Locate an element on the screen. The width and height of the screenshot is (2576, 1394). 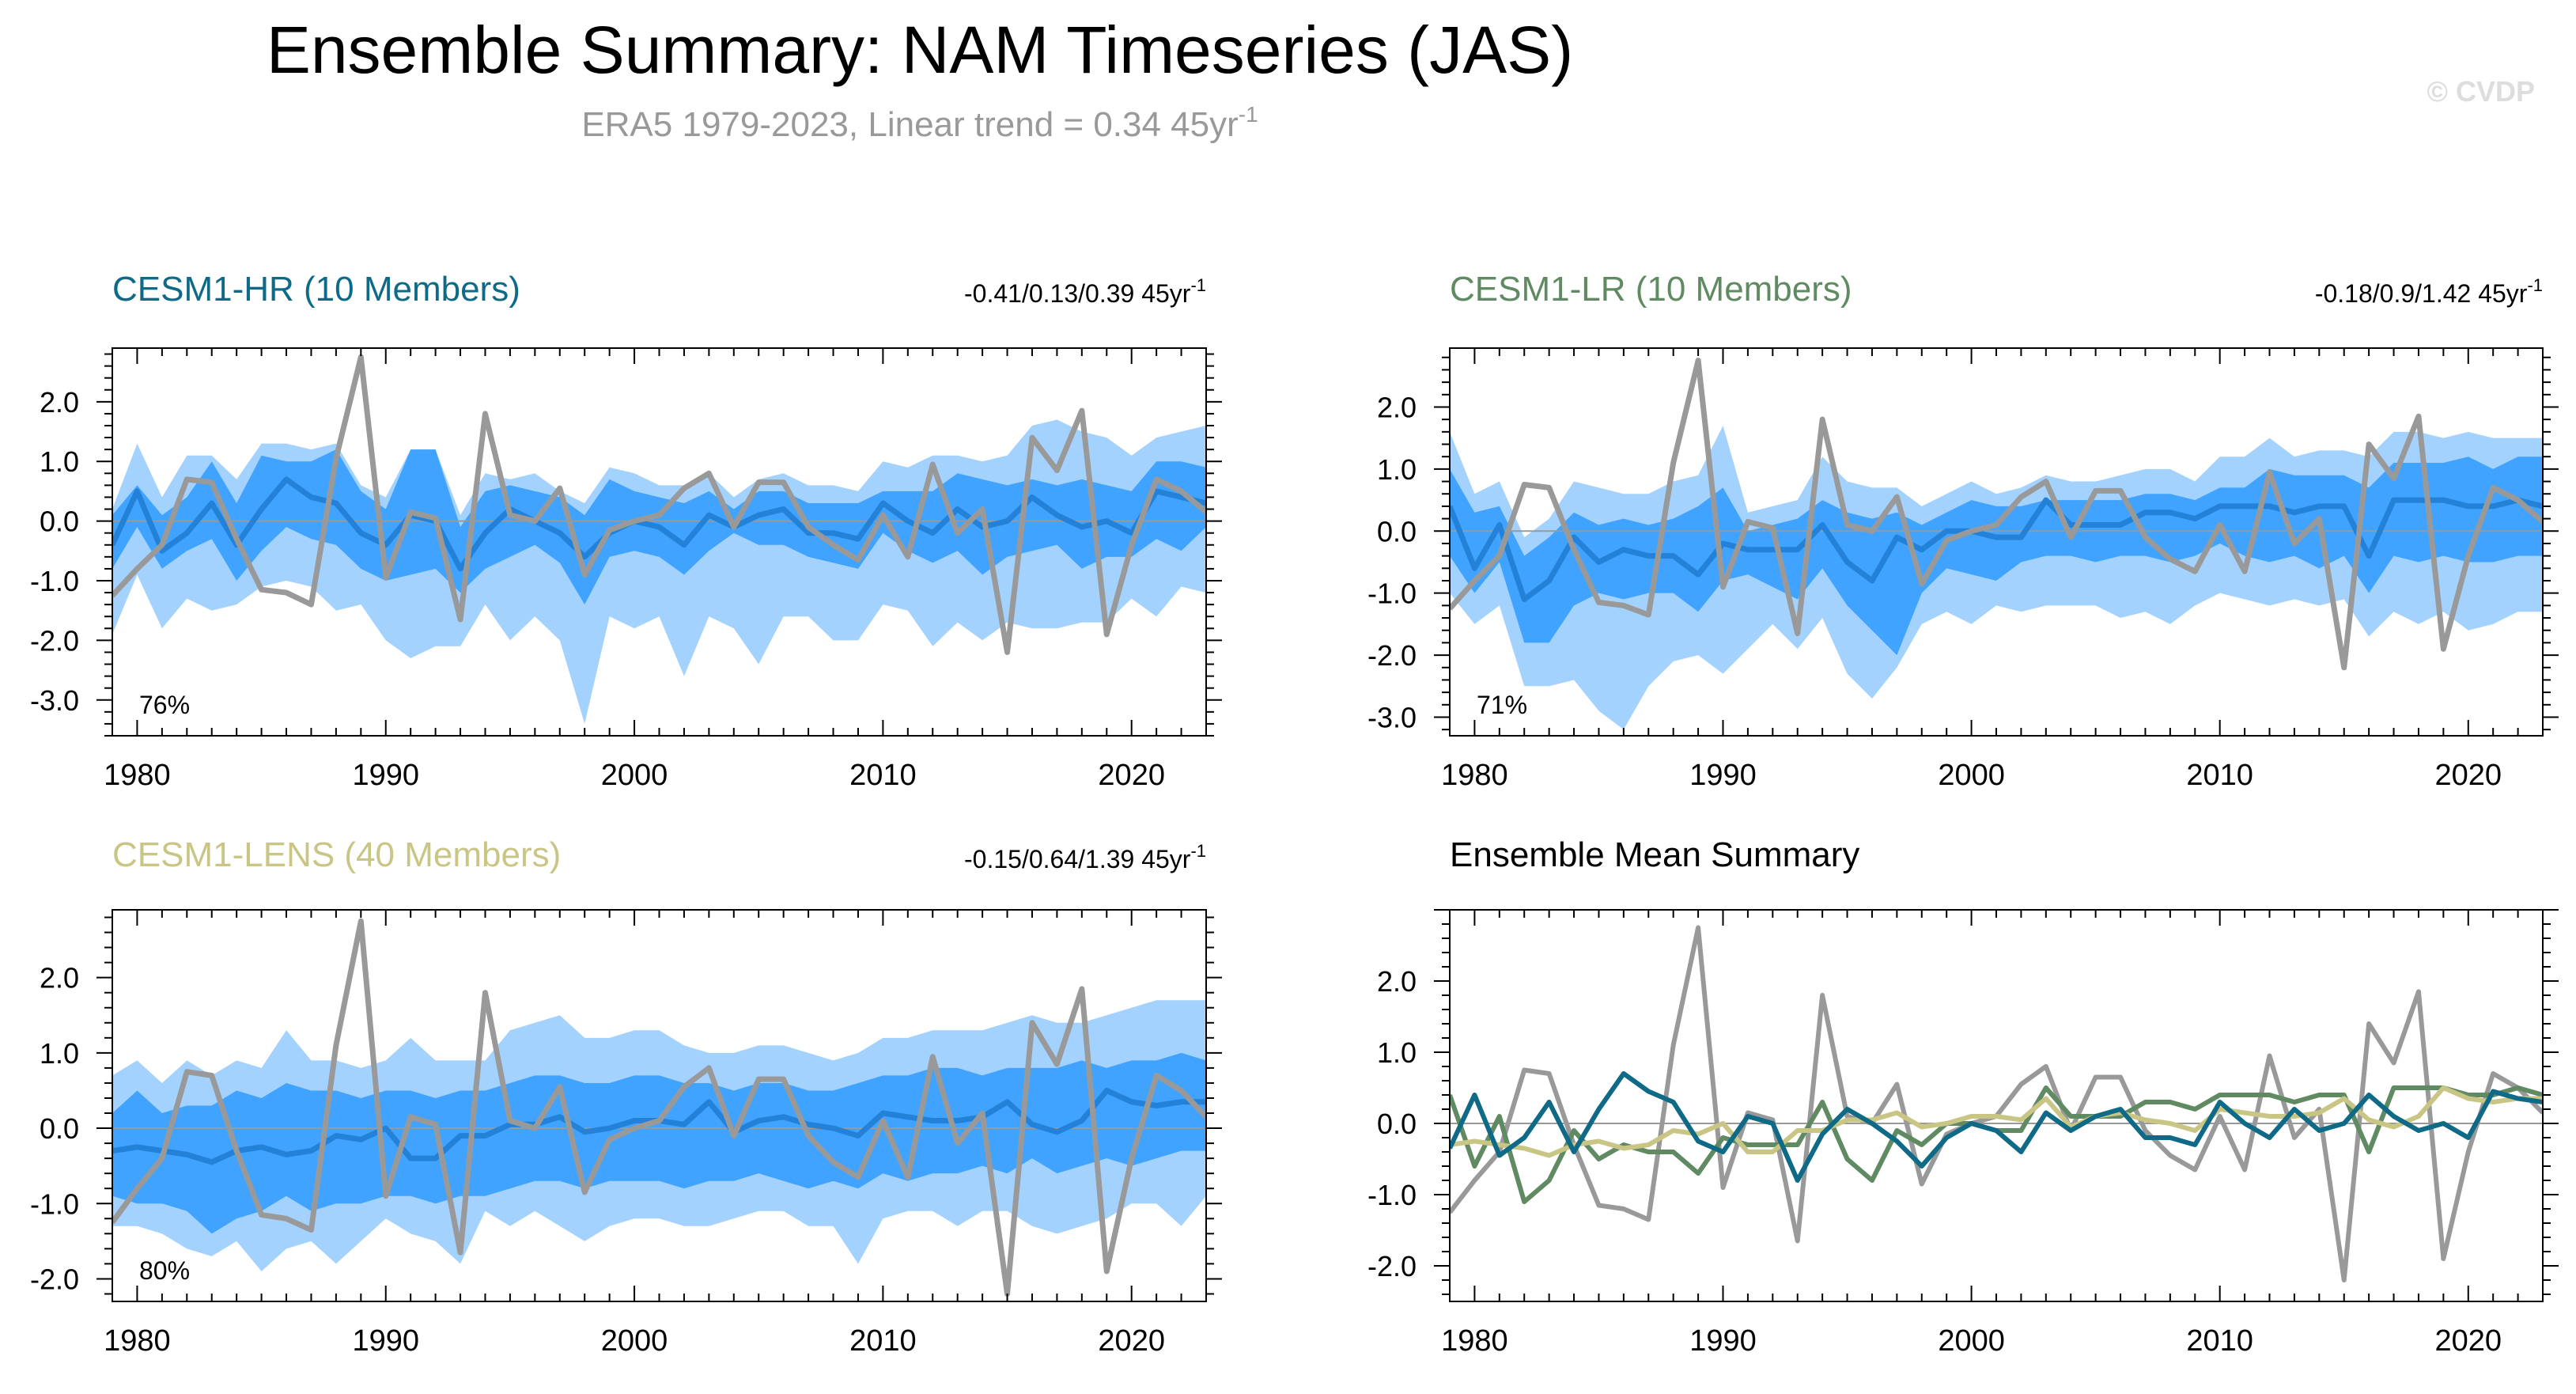
trend-label: -0.18/0.9/1.42 45yr-1 is located at coordinates (2429, 291).